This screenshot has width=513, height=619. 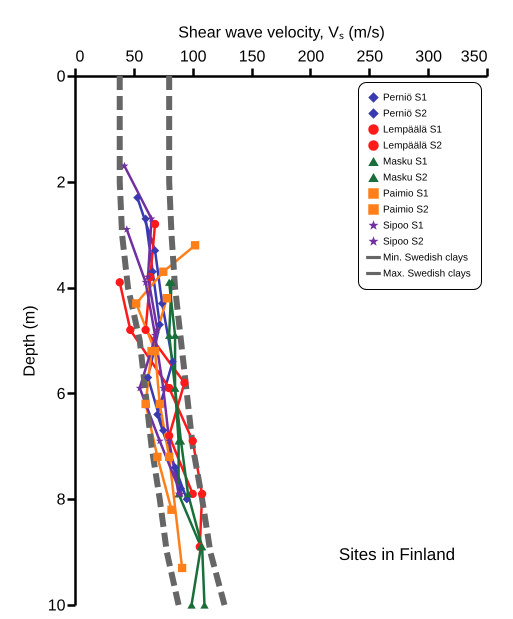 I want to click on legend-label: Masku S2, so click(x=405, y=178).